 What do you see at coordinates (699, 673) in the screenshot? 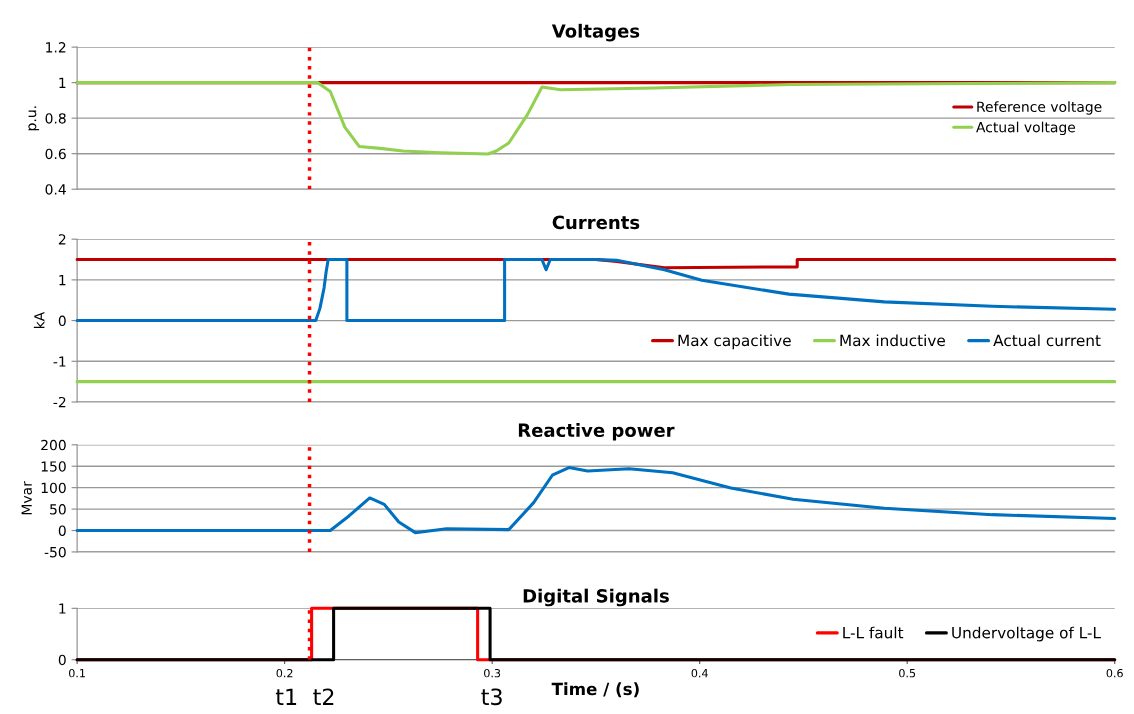
I see `x-tick-label: 0.4` at bounding box center [699, 673].